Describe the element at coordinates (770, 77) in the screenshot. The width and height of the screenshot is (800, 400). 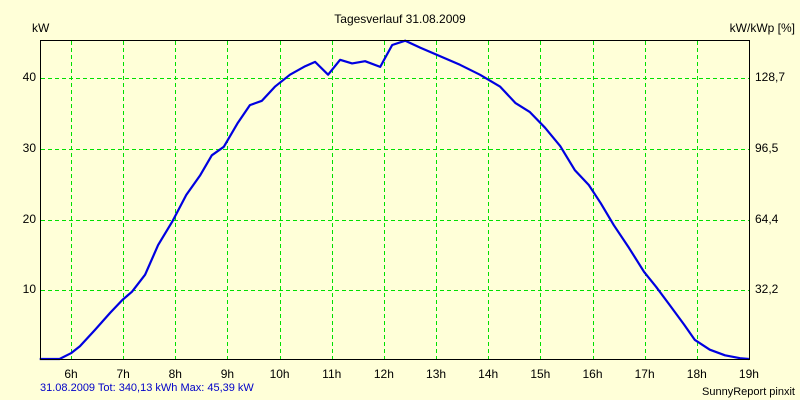
I see `y-tick-right: 128,7` at that location.